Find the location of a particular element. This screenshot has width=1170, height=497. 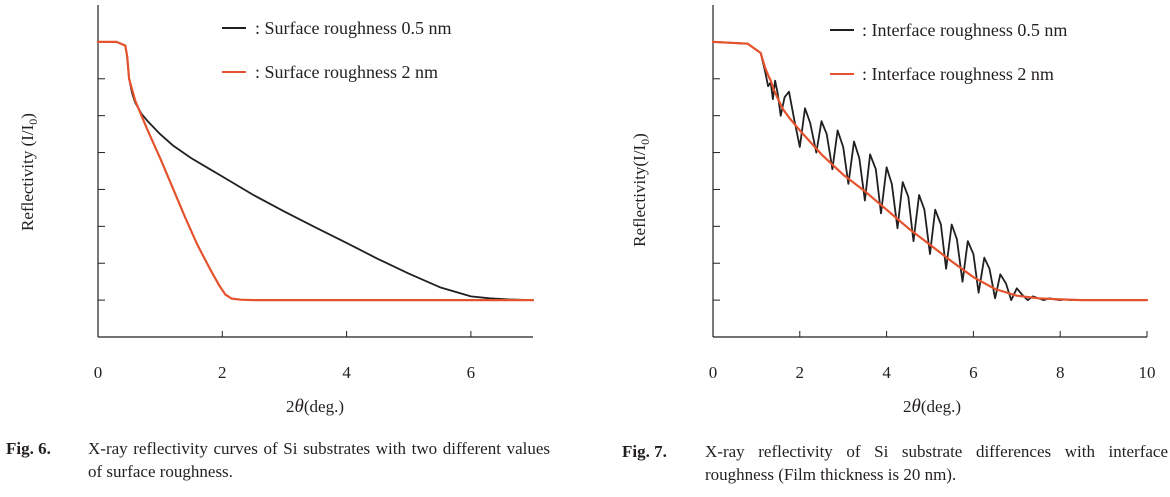

legend-label-2: : Surface roughness 2 nm is located at coordinates (346, 72).